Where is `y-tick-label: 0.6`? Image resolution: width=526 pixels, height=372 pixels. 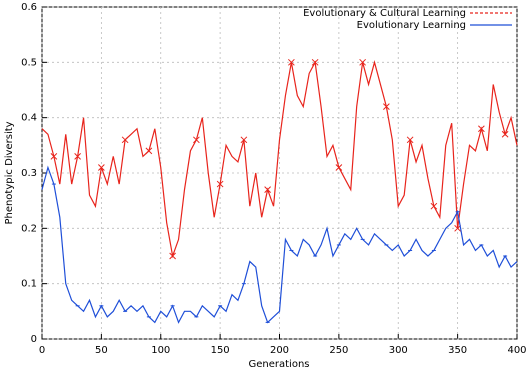 y-tick-label: 0.6 is located at coordinates (29, 7).